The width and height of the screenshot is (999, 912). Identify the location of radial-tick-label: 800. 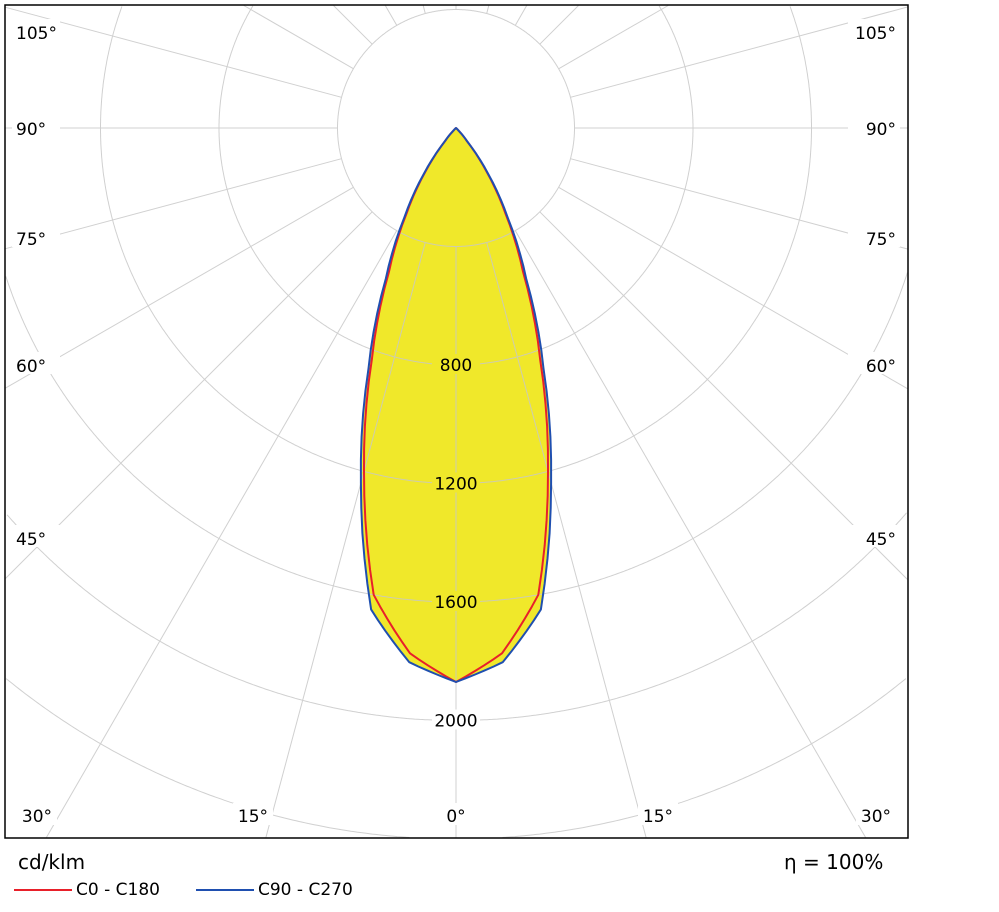
(456, 366).